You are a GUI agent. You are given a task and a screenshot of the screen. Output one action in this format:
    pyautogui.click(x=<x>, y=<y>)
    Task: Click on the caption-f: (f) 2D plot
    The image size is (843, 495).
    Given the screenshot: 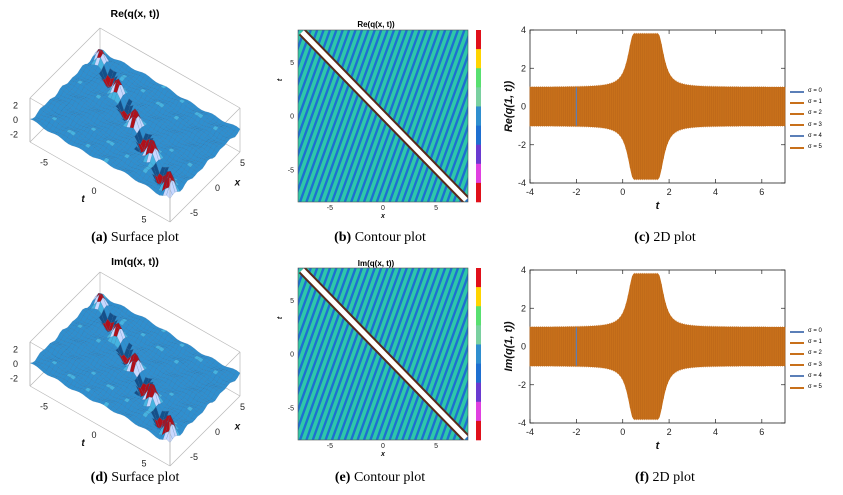 What is the action you would take?
    pyautogui.click(x=665, y=478)
    